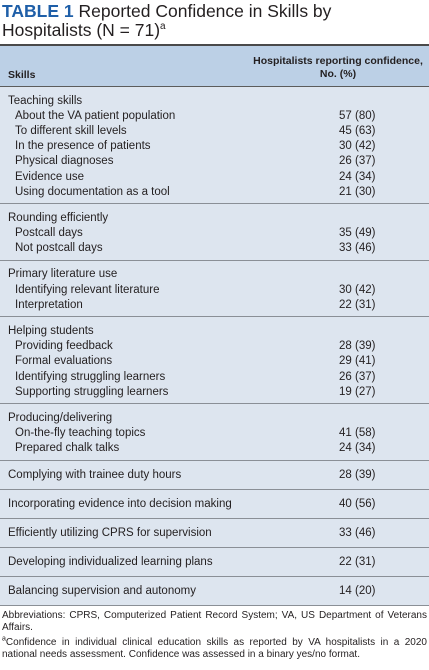 This screenshot has width=429, height=670. Describe the element at coordinates (64, 161) in the screenshot. I see `row-label: Physical diagnoses` at that location.